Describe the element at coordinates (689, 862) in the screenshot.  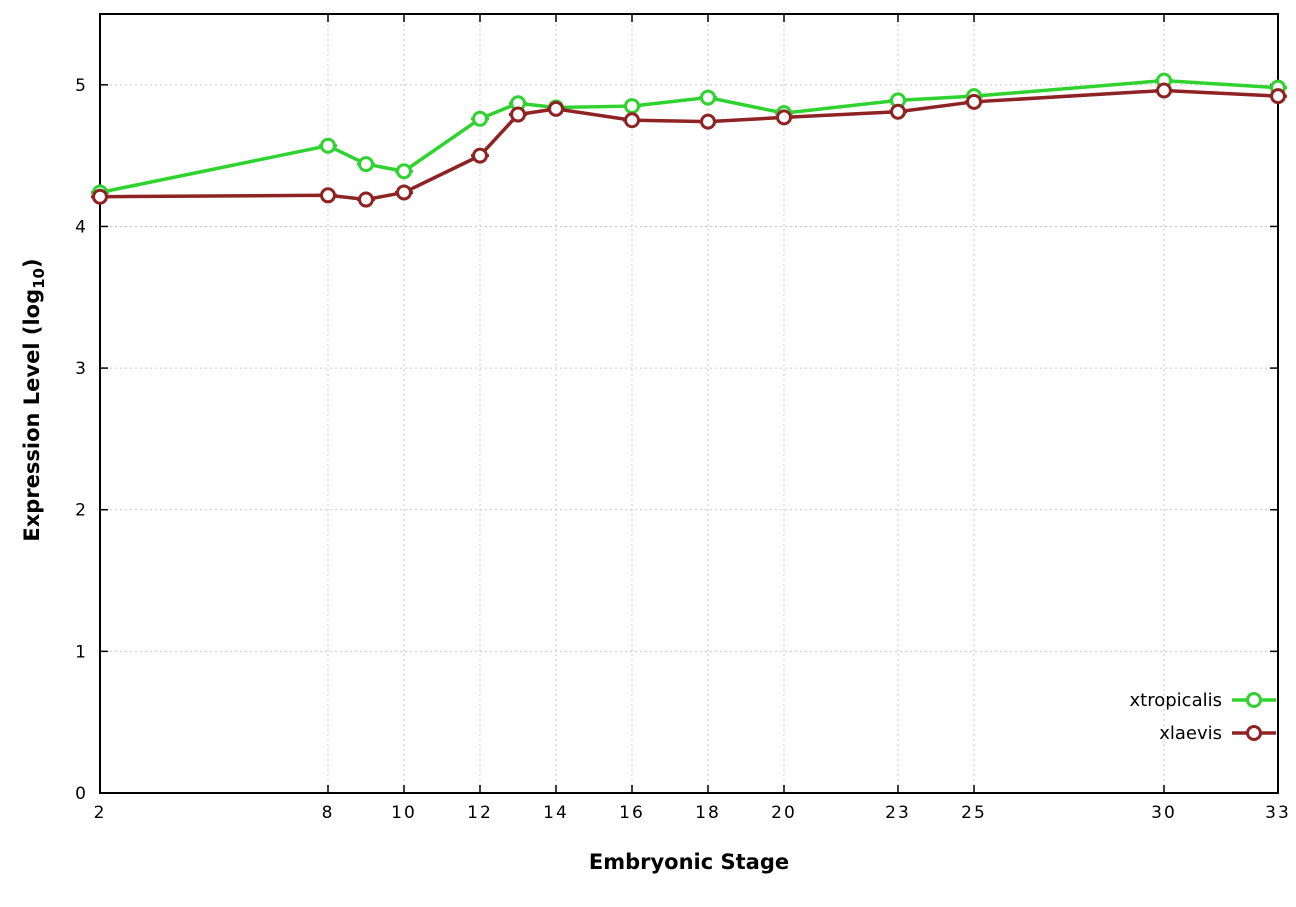
I see `x-axis-label: Embryonic Stage` at that location.